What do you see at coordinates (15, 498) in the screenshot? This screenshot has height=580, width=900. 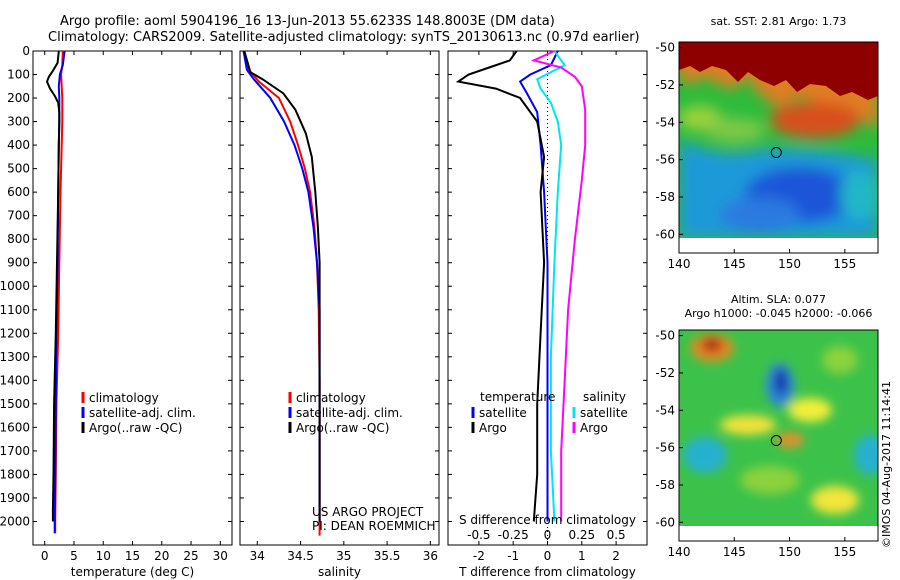 I see `depth-tick-label: 1900` at bounding box center [15, 498].